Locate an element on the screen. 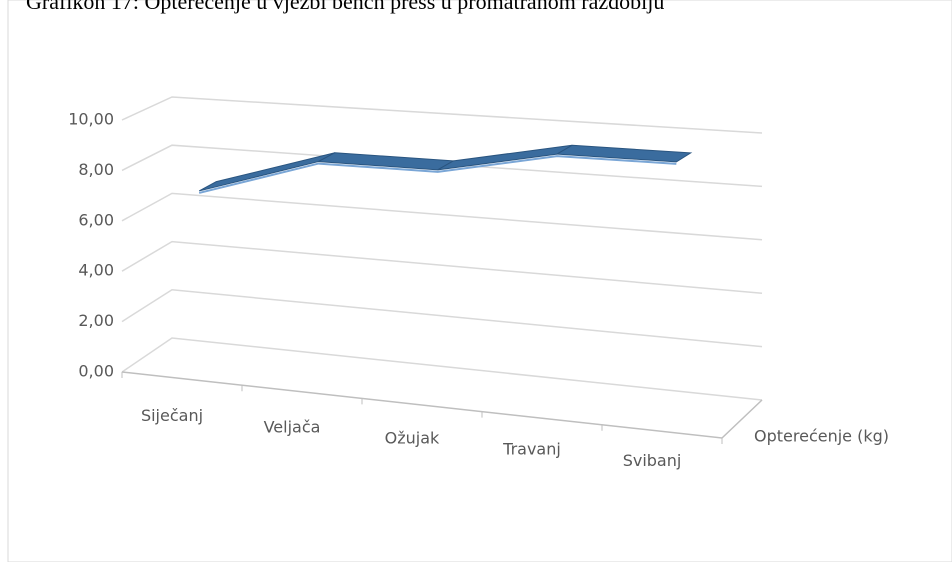 This screenshot has height=562, width=952. x-tick-label: Ožujak is located at coordinates (412, 438).